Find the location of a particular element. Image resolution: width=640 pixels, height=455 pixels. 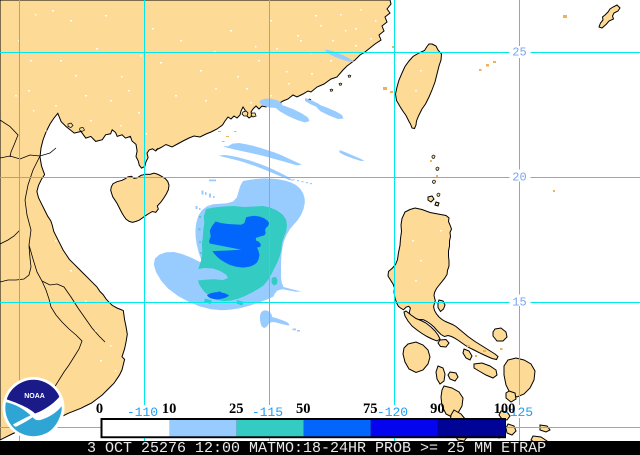

svg-text: -120 is located at coordinates (392, 412).